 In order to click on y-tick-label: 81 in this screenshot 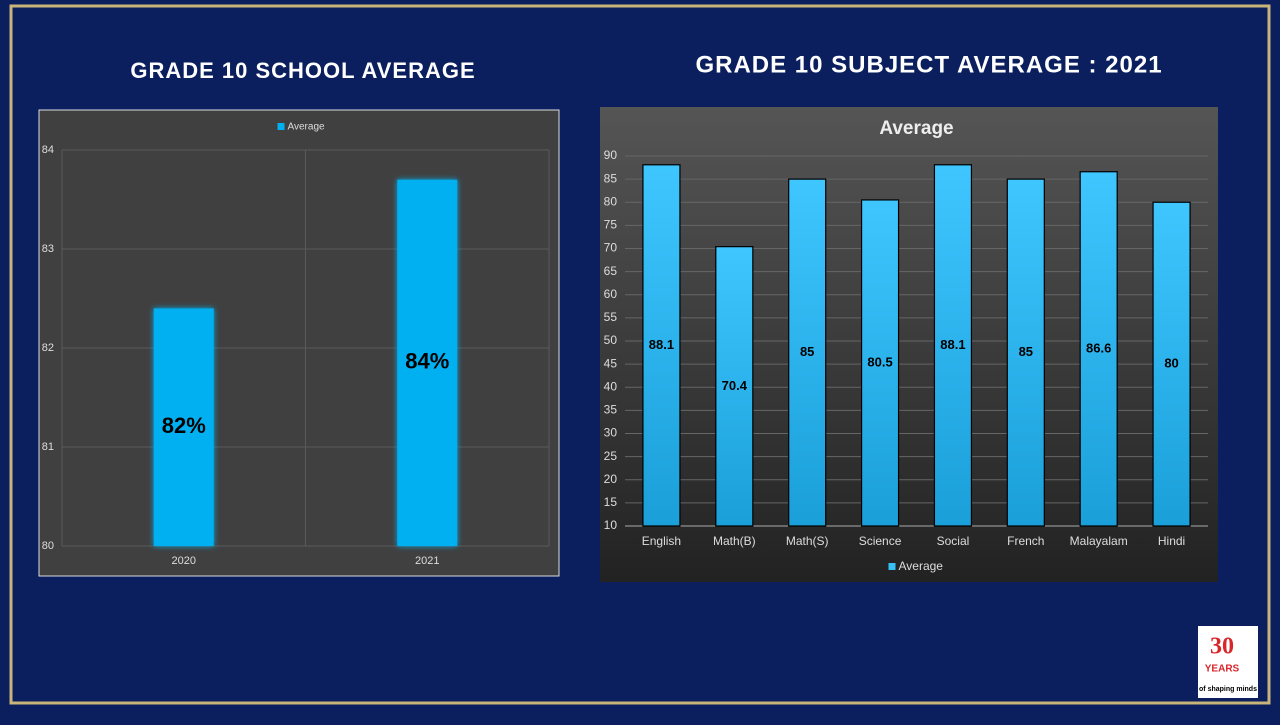, I will do `click(48, 447)`.